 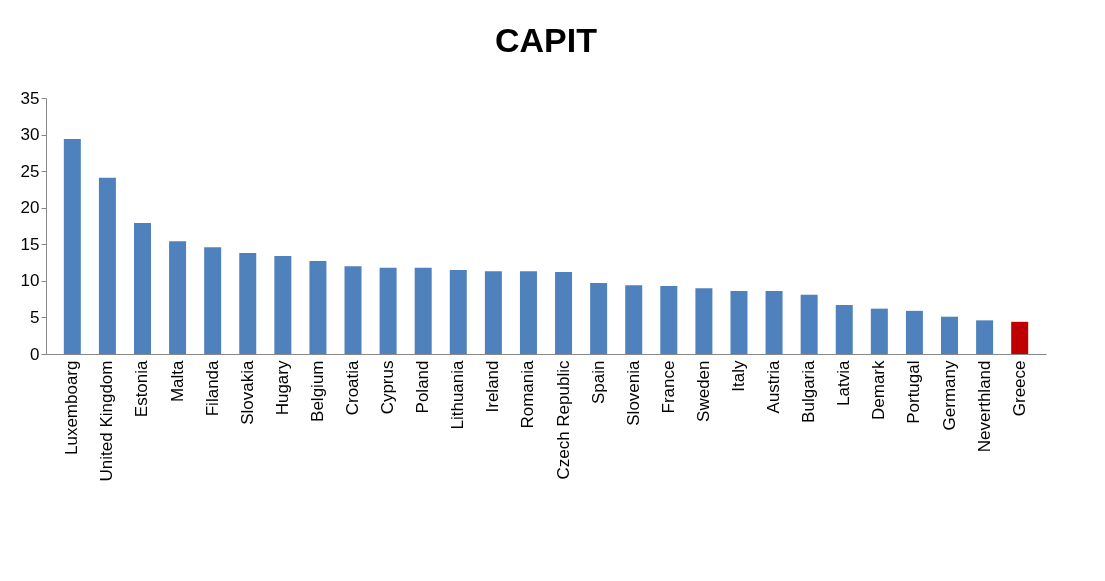 I want to click on x-tick-label: Spain, so click(x=598, y=382).